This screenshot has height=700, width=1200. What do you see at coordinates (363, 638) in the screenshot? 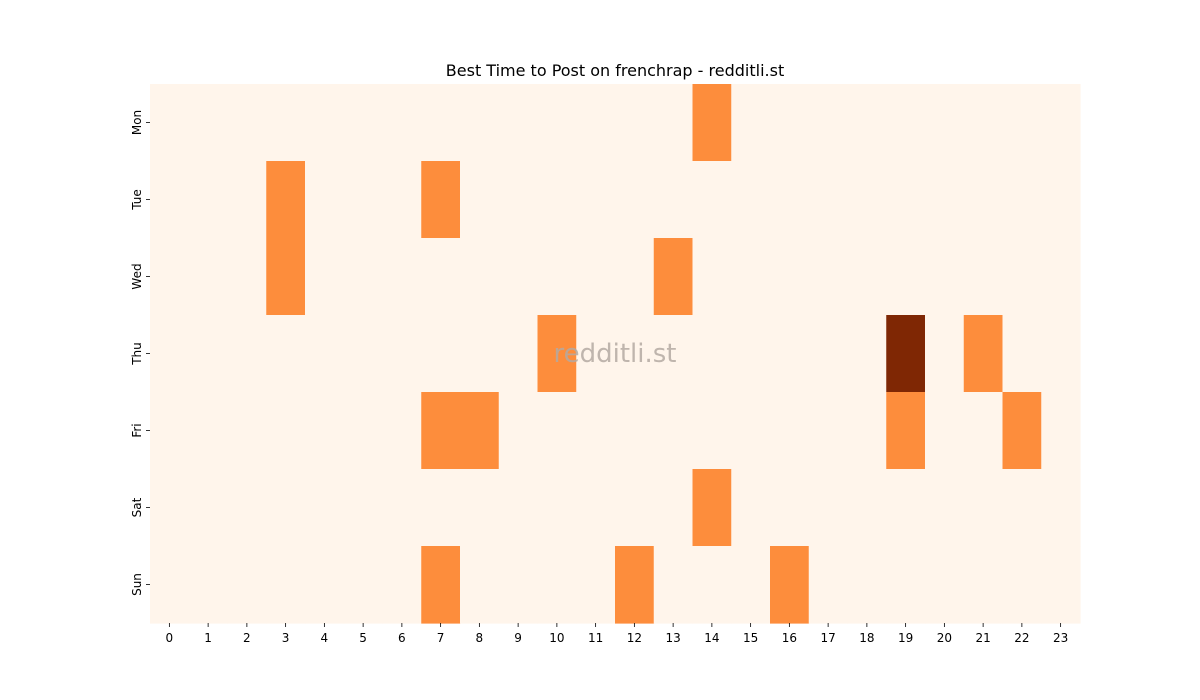
I see `x-tick-label: 5` at bounding box center [363, 638].